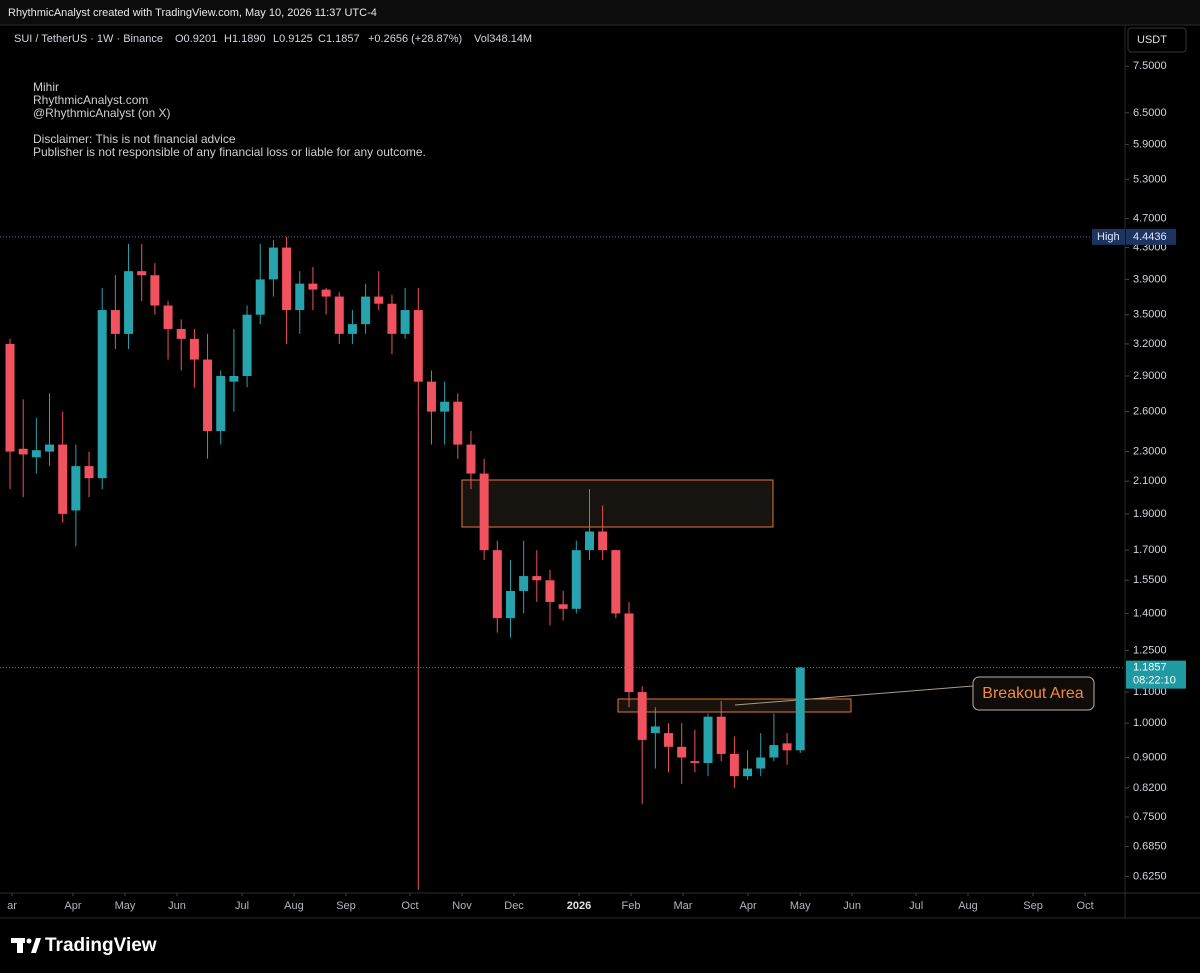 The width and height of the screenshot is (1200, 973). I want to click on brand-logo, so click(26, 945).